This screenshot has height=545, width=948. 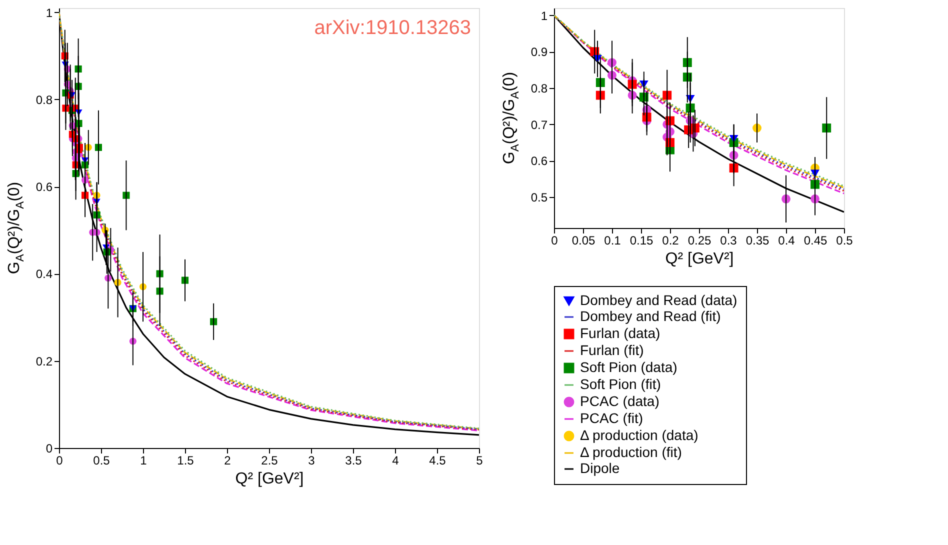 What do you see at coordinates (650, 316) in the screenshot?
I see `legend-label: Dombey and Read (fit)` at bounding box center [650, 316].